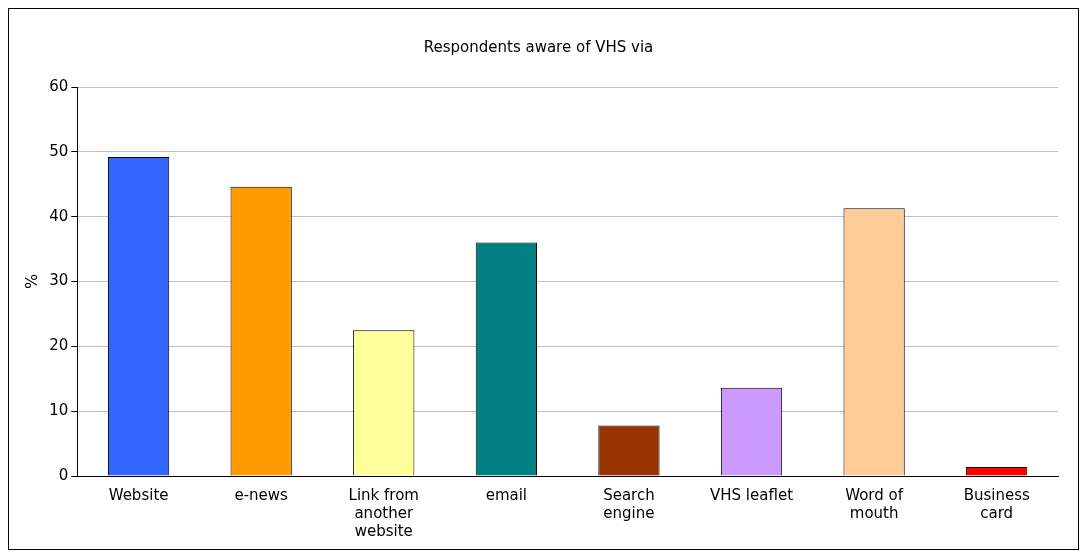 The height and width of the screenshot is (558, 1087). I want to click on x-tick-label: e-news, so click(261, 494).